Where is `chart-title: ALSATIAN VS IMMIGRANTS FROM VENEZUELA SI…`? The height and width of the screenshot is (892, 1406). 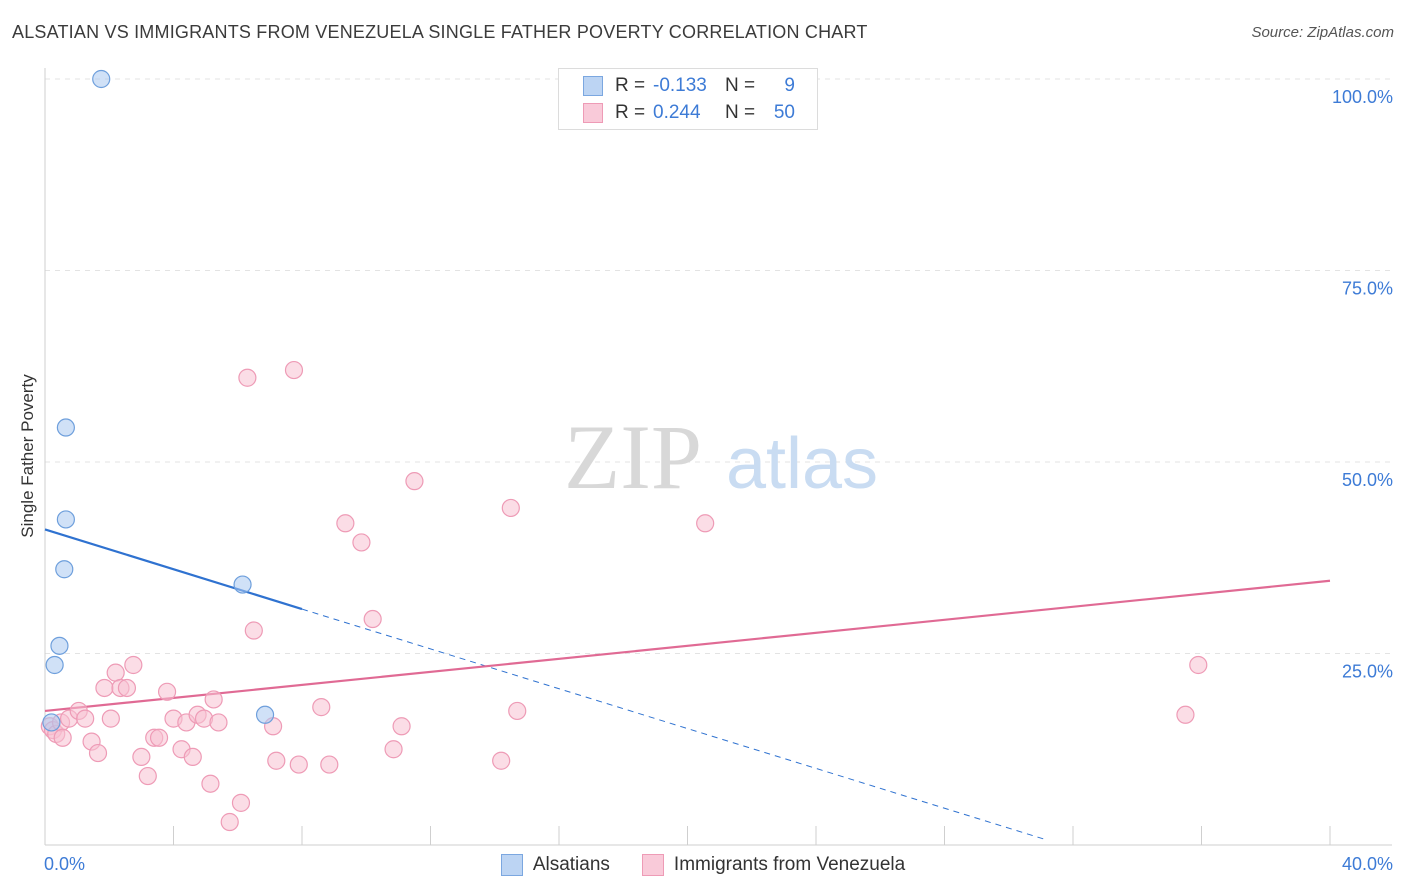 chart-title: ALSATIAN VS IMMIGRANTS FROM VENEZUELA SI… is located at coordinates (440, 32).